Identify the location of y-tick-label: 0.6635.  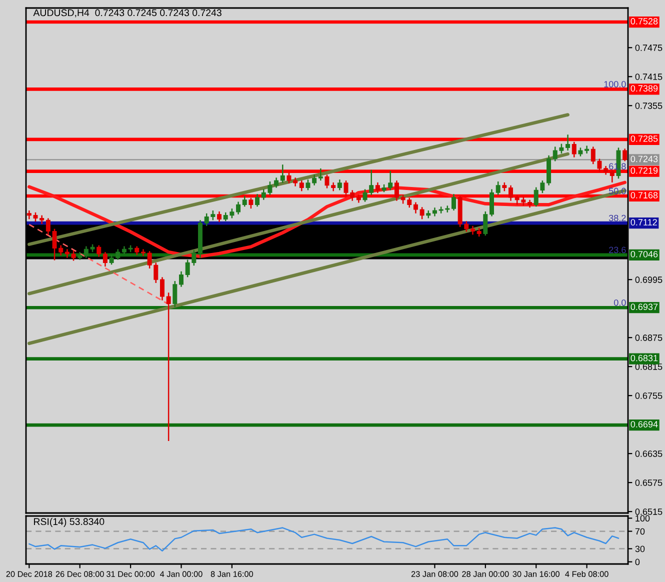
(648, 453).